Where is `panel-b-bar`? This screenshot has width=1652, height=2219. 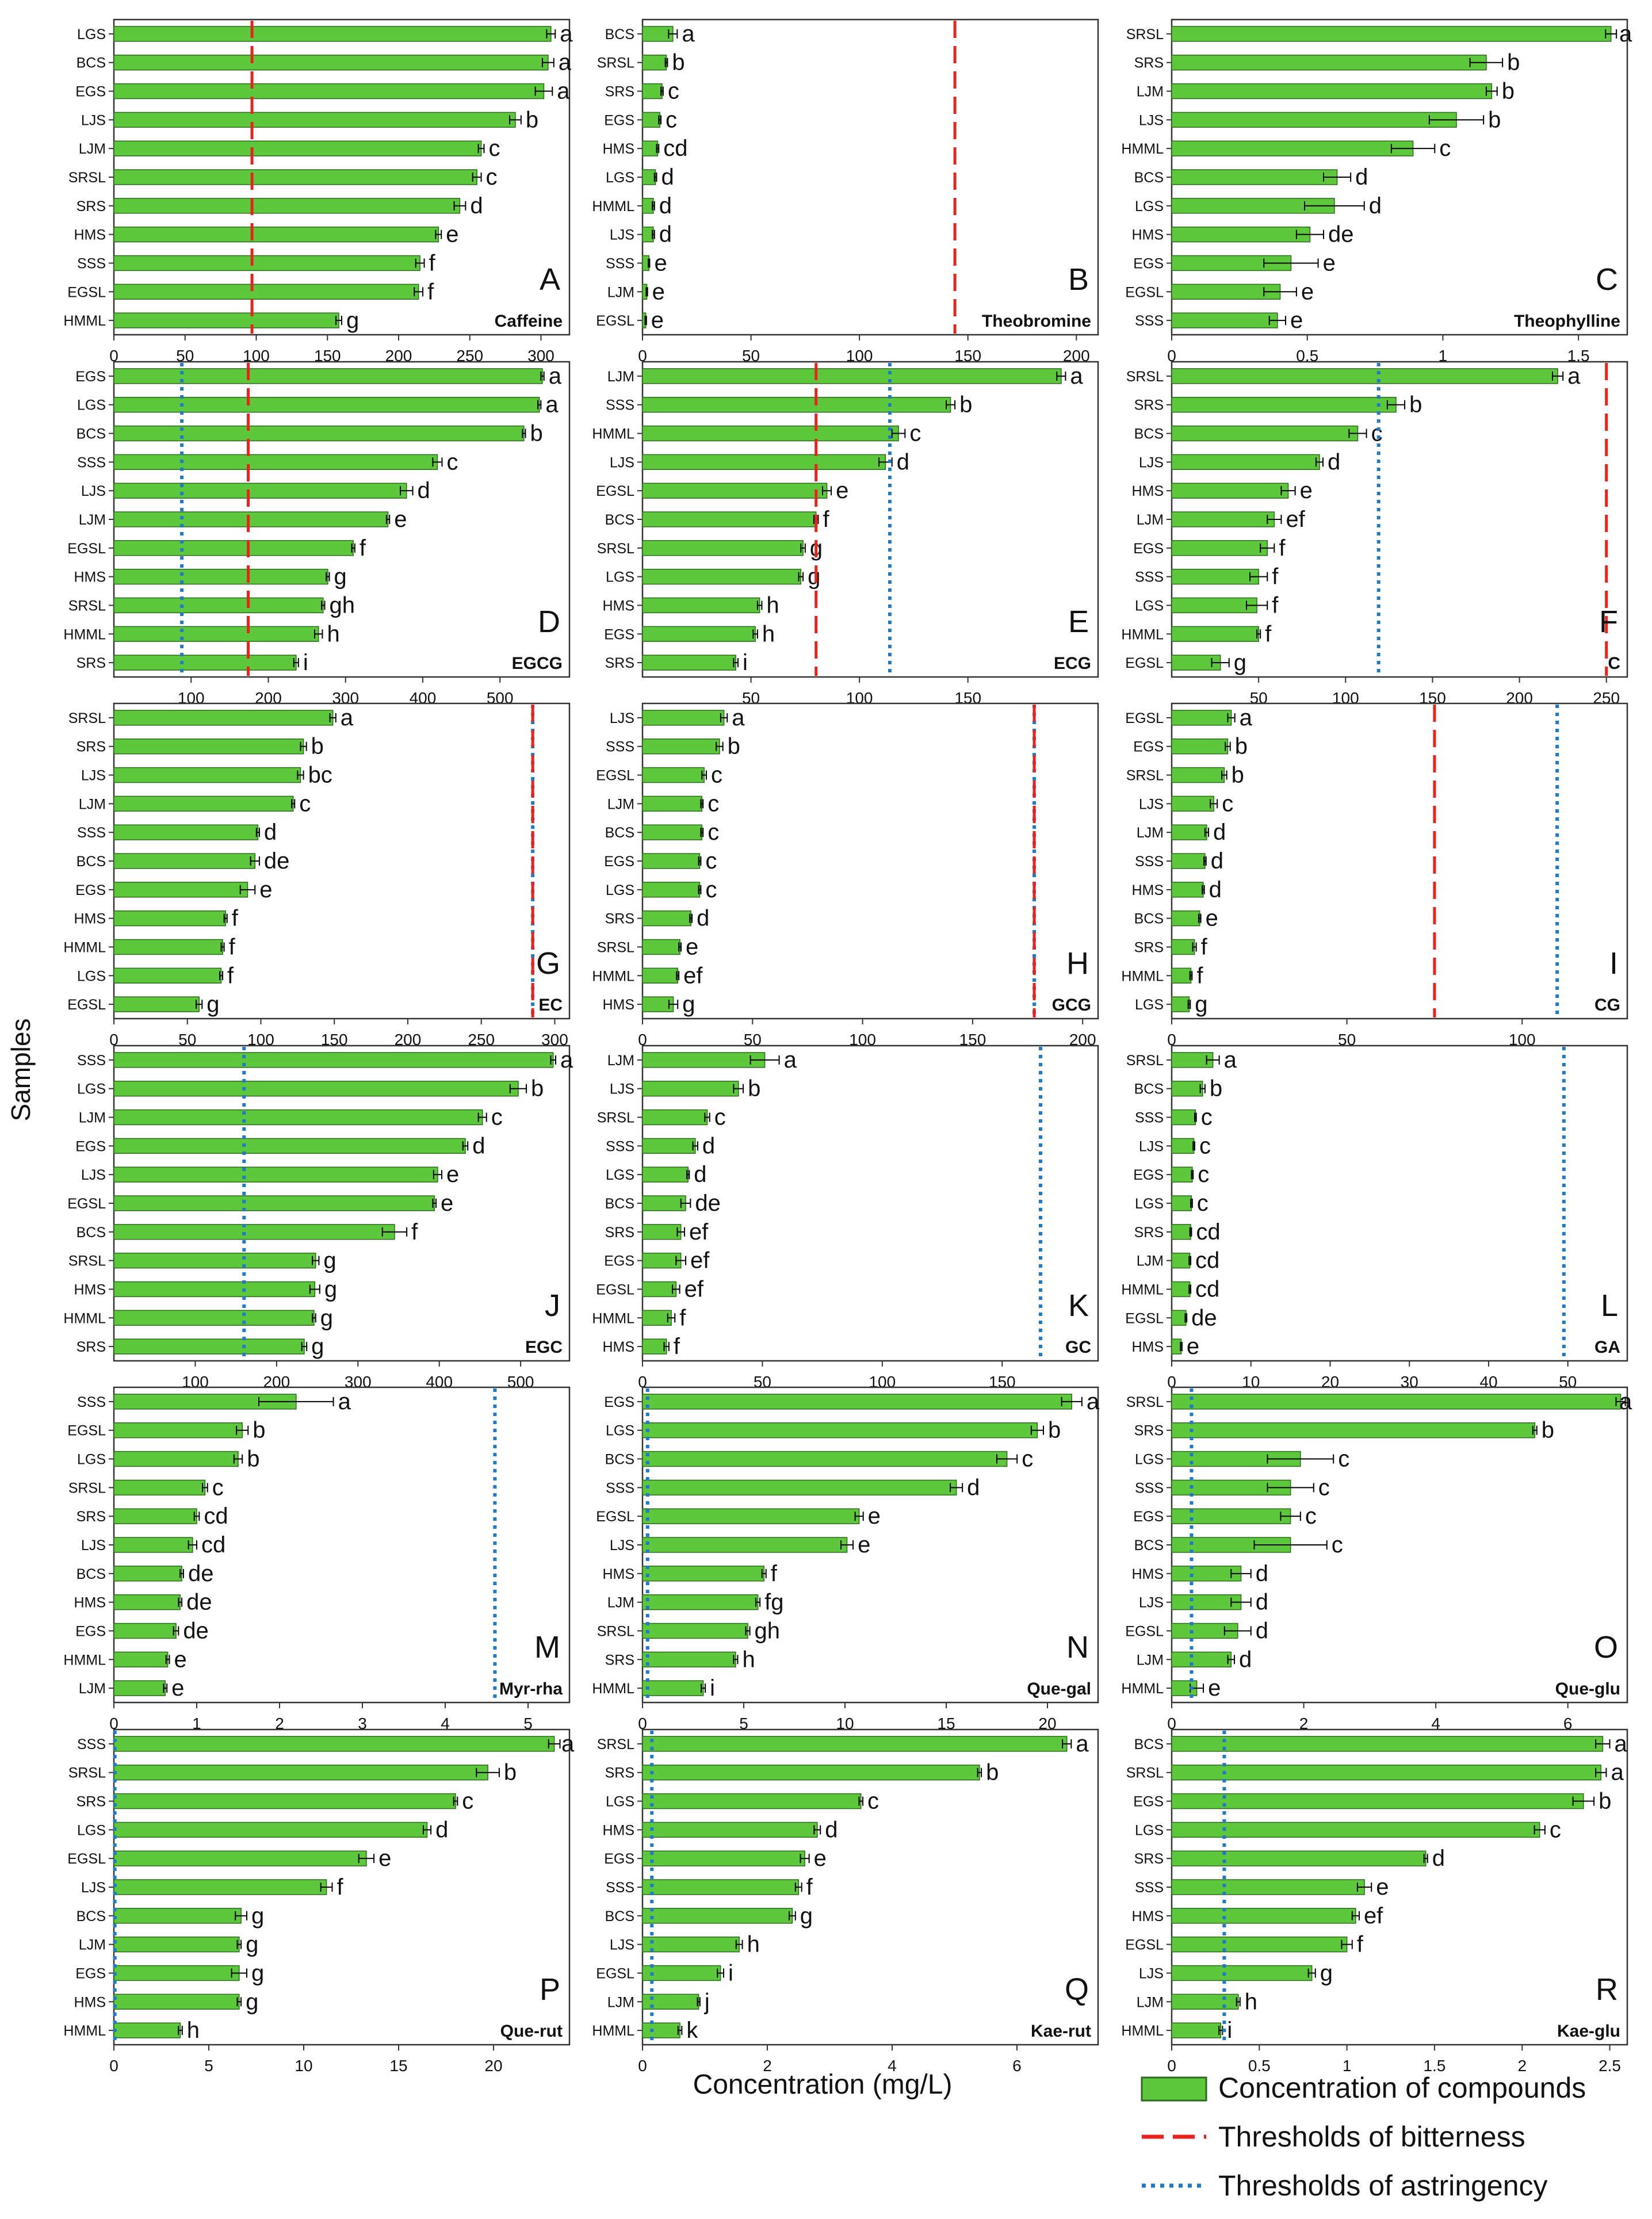 panel-b-bar is located at coordinates (658, 34).